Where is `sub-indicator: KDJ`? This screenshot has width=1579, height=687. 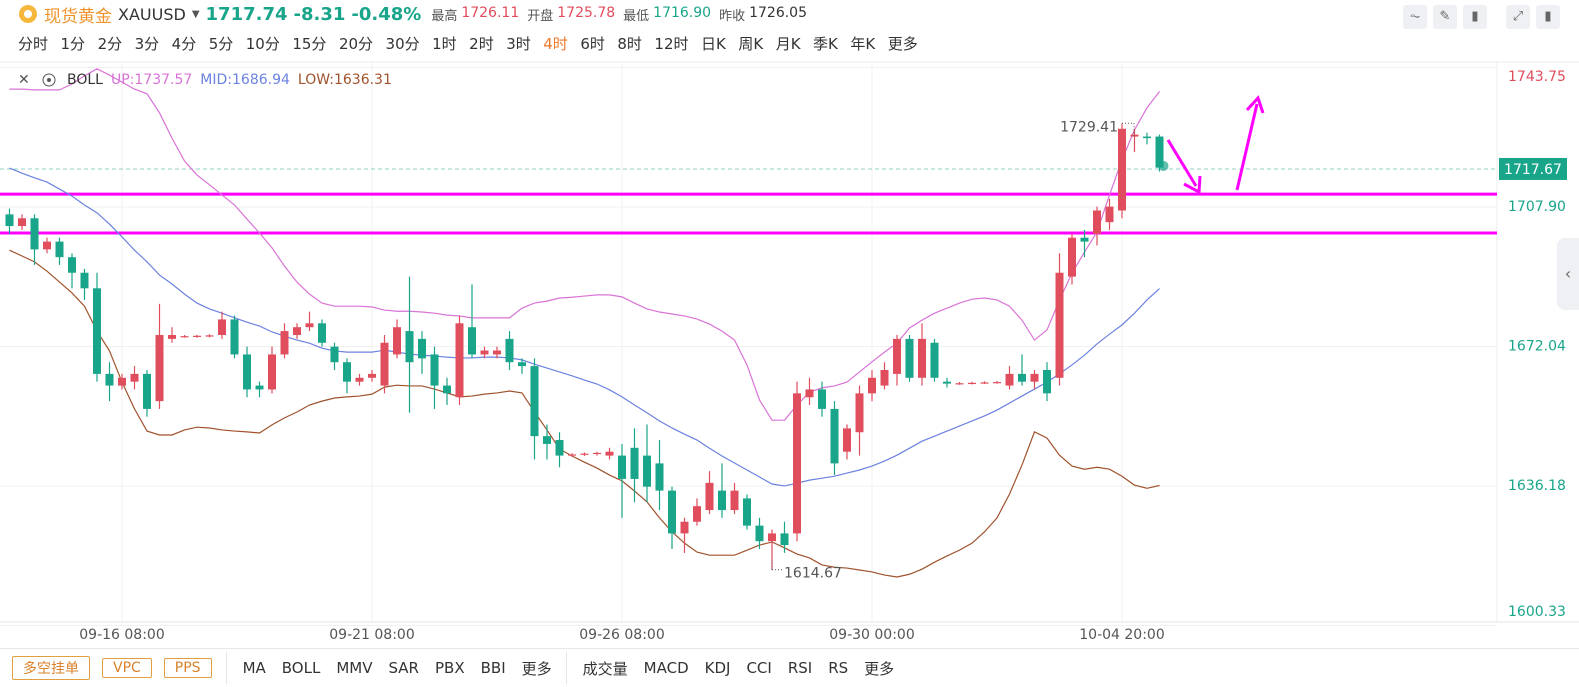
sub-indicator: KDJ is located at coordinates (717, 668).